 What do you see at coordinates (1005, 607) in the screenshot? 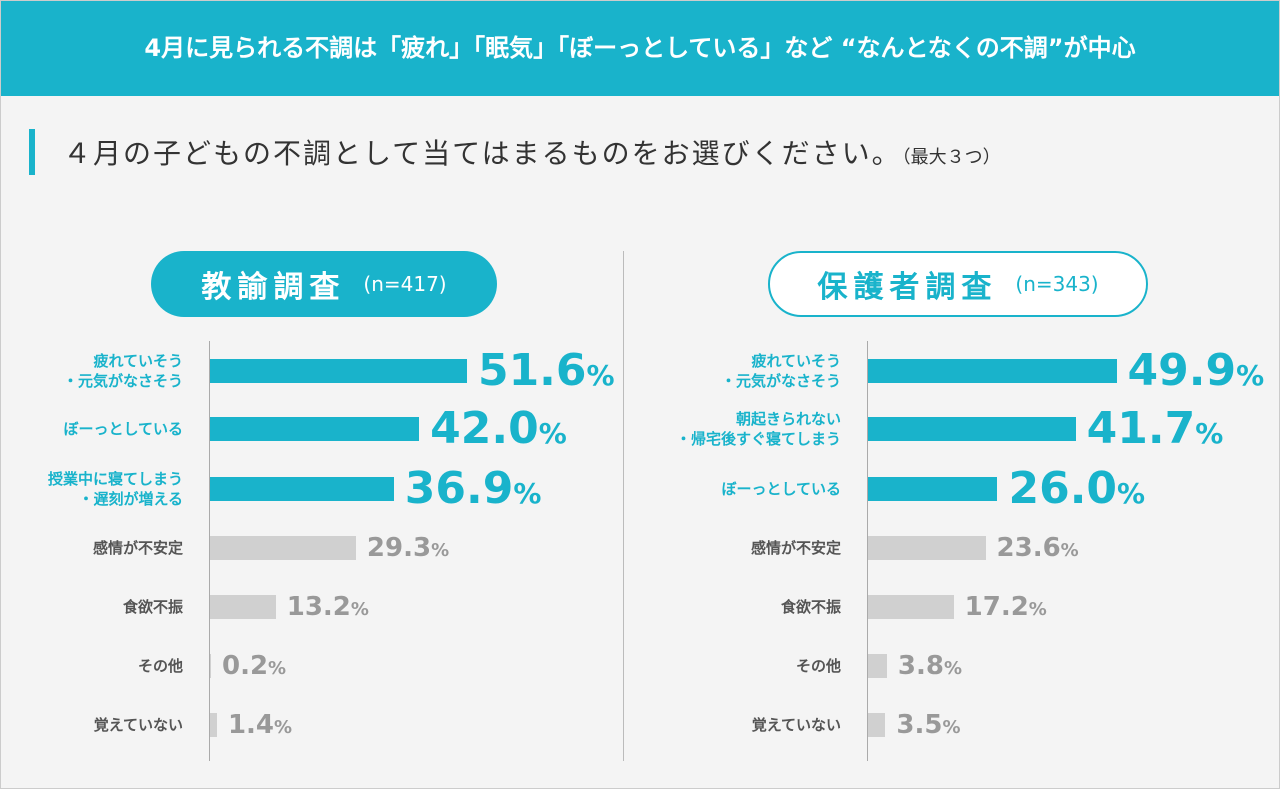
I see `value-label: 17.2%` at bounding box center [1005, 607].